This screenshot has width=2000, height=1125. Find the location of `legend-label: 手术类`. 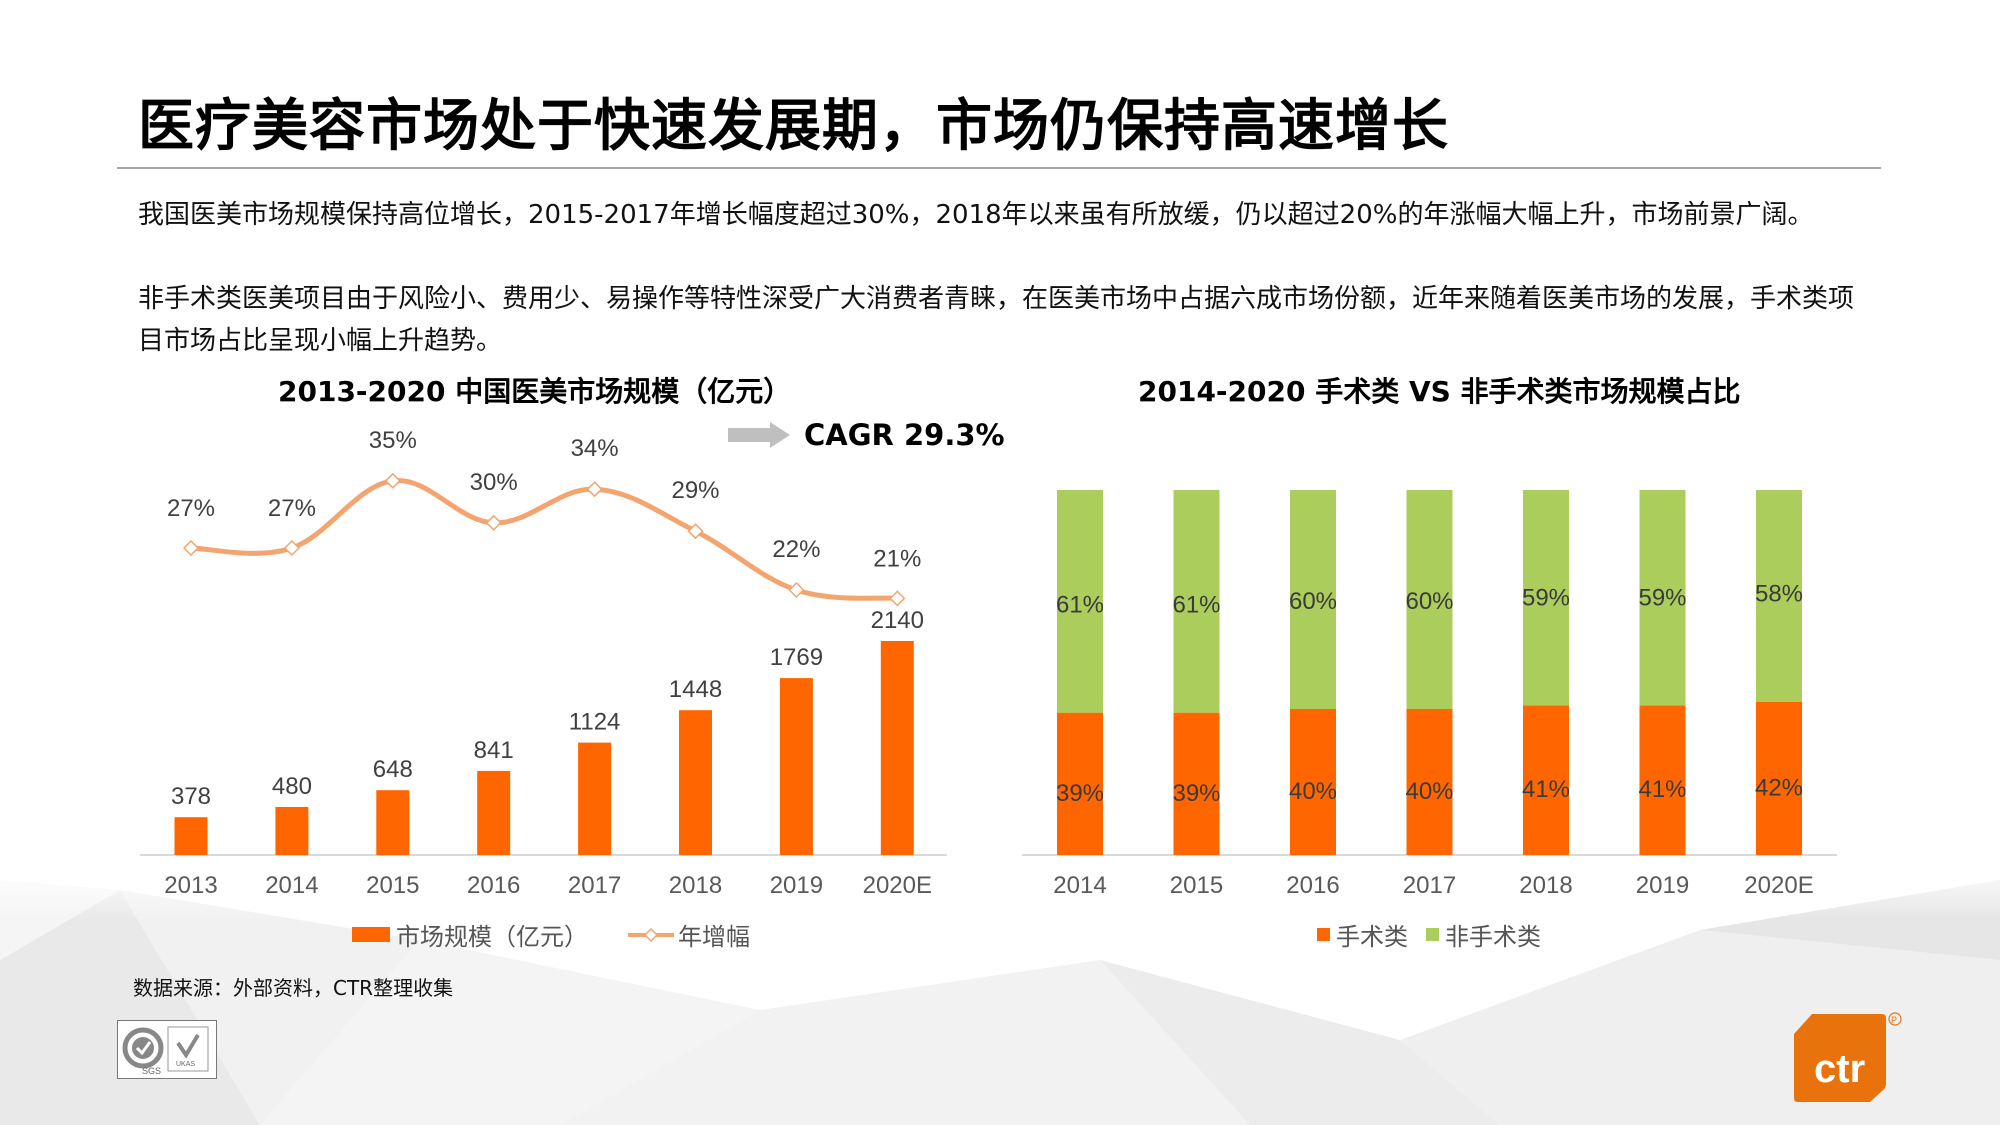

legend-label: 手术类 is located at coordinates (1372, 937).